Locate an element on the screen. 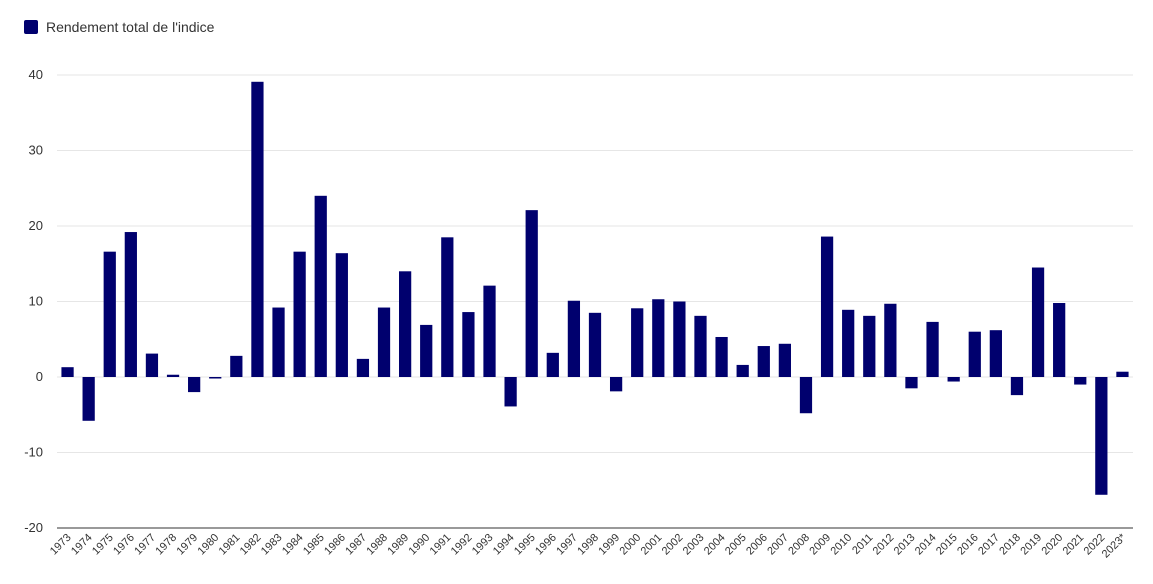 The image size is (1153, 584). bar-1993 is located at coordinates (489, 331).